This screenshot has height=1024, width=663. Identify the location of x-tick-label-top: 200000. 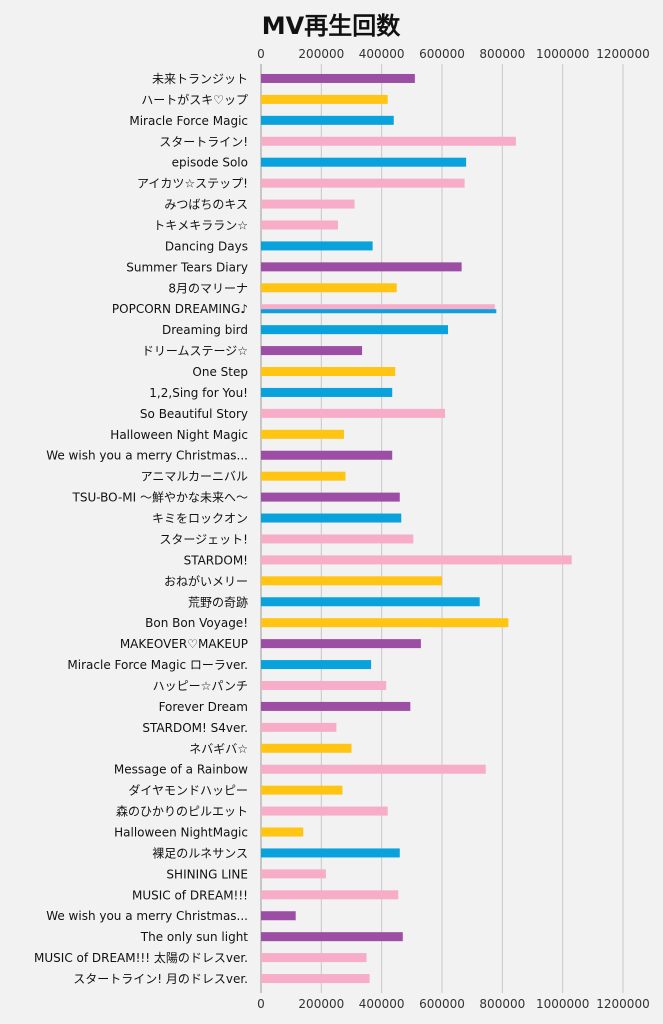
(321, 54).